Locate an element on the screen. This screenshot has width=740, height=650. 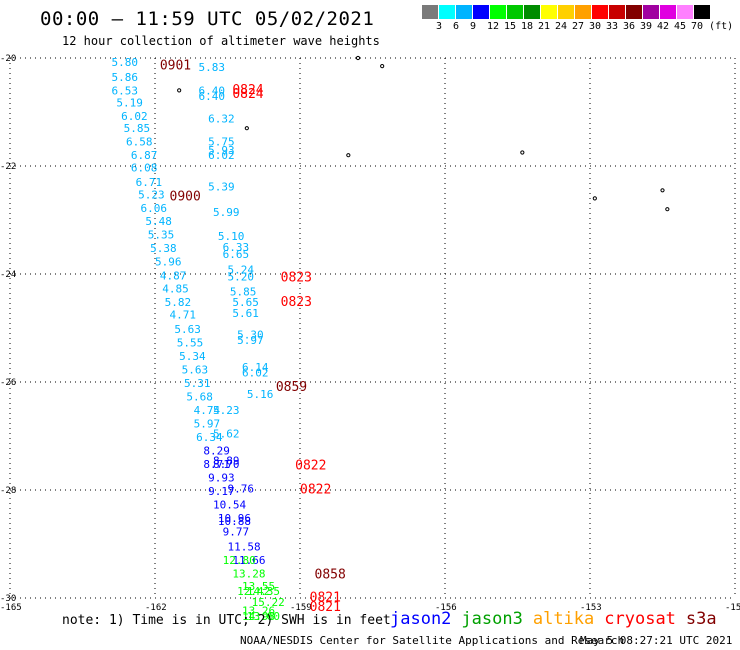
wave-height-value: 5.34 is located at coordinates (192, 356).